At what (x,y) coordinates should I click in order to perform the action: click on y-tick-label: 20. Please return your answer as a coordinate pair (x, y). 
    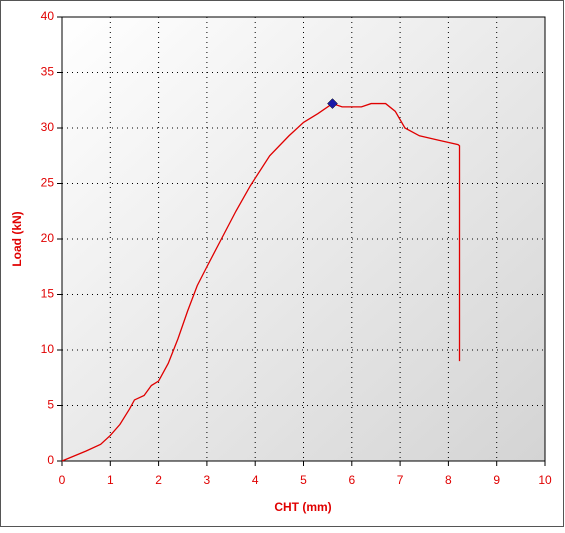
    Looking at the image, I should click on (48, 238).